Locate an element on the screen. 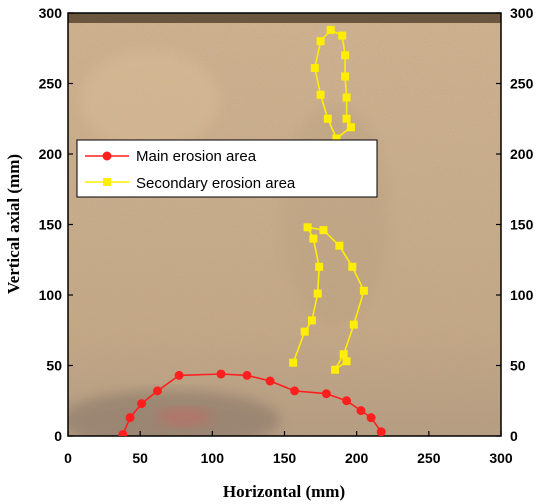 The width and height of the screenshot is (550, 504). y-axis-ticks-left: 0 50 100 150 200 250 300 is located at coordinates (56, 224).